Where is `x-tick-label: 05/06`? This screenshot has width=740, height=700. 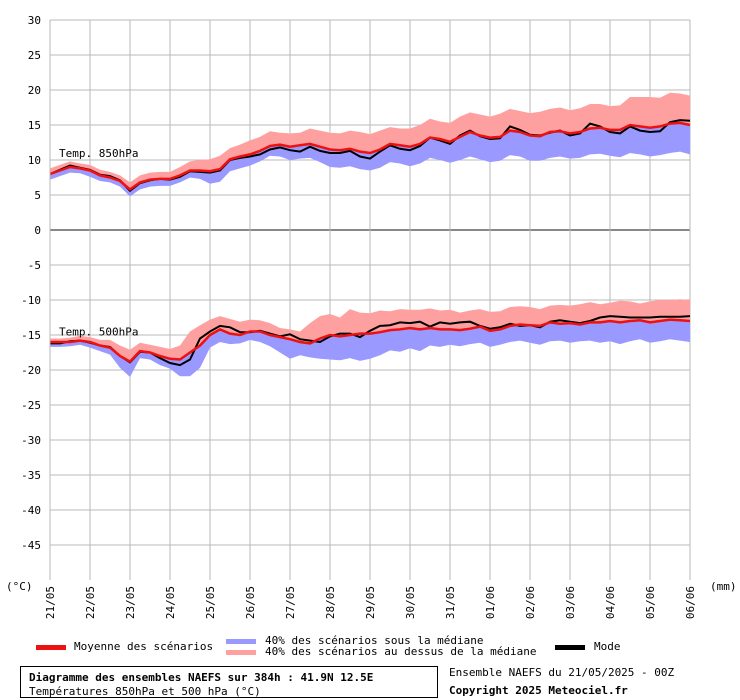
x-tick-label: 05/06 is located at coordinates (650, 602).